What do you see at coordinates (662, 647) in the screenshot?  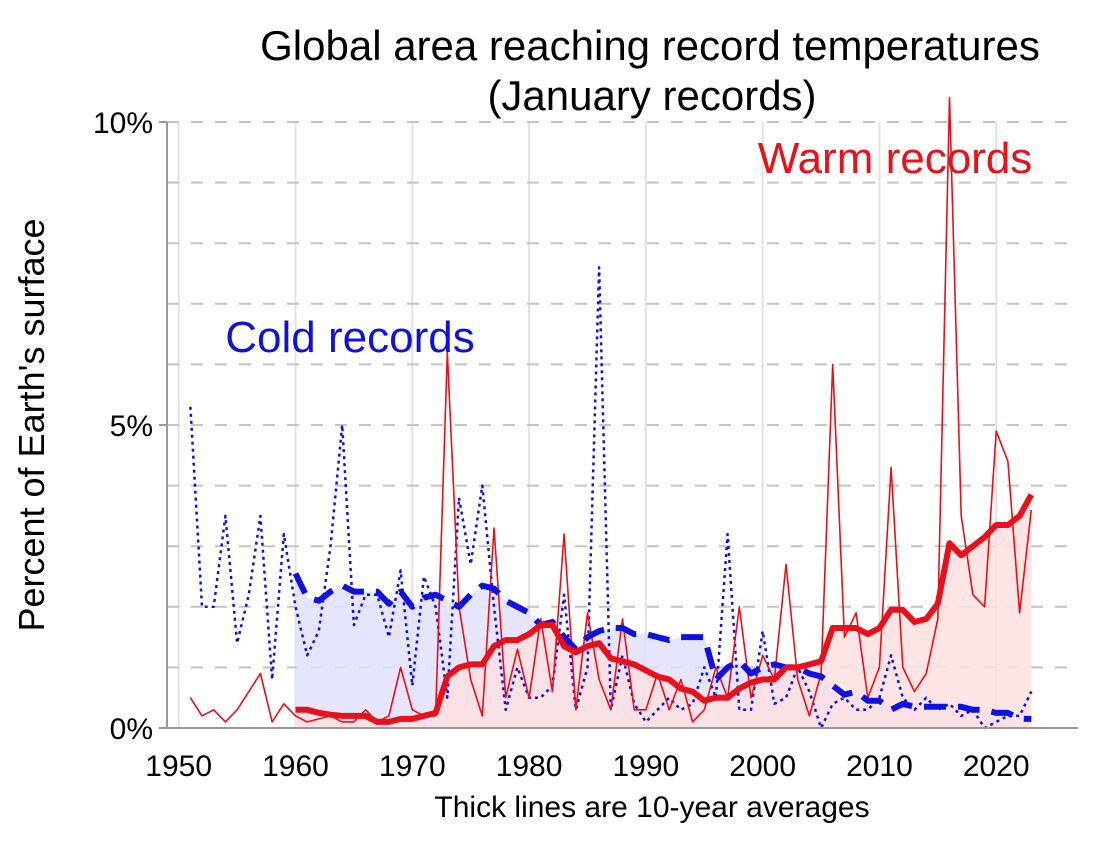 I see `cold-records-average-line` at bounding box center [662, 647].